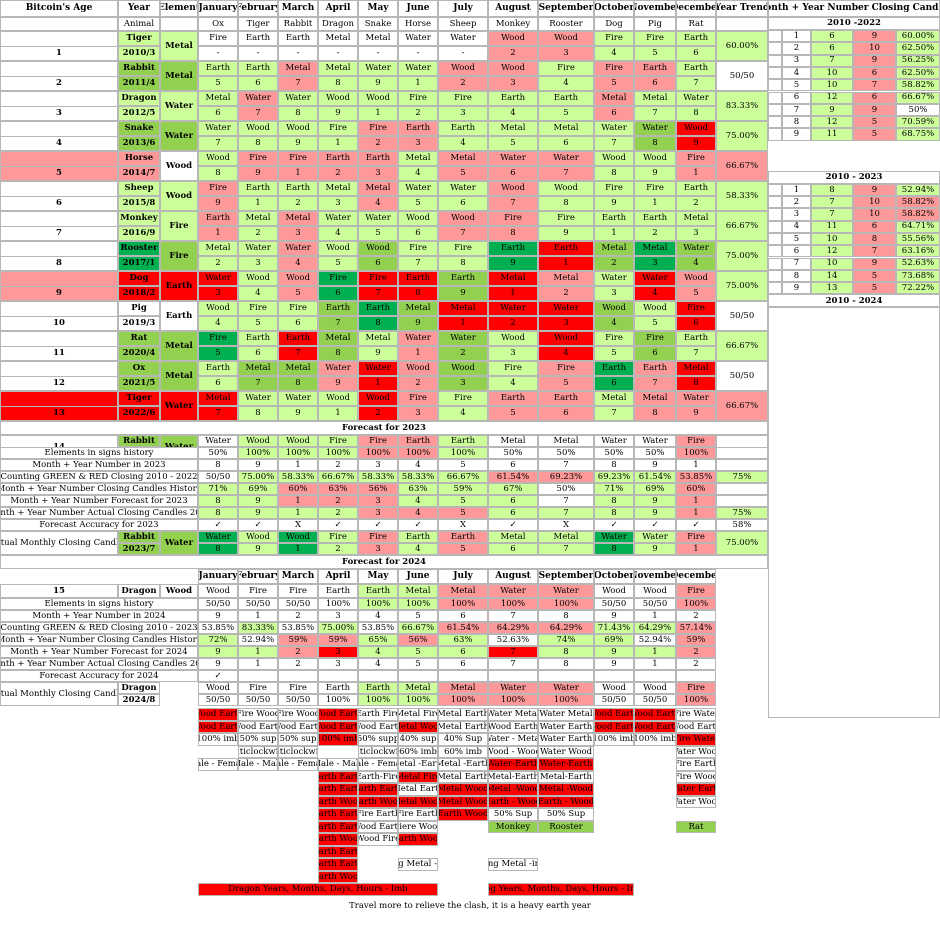 This screenshot has height=931, width=940. I want to click on f24-row-value: 9, so click(218, 664).